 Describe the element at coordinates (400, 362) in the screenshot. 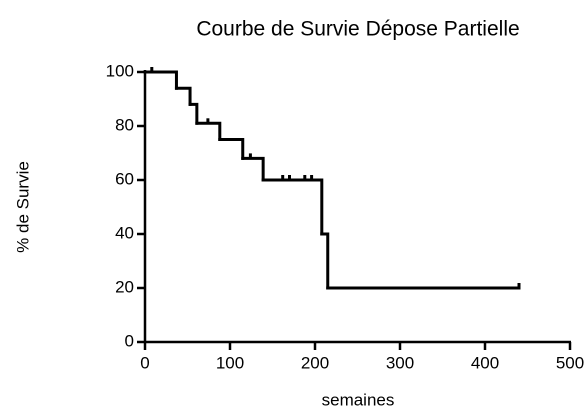

I see `x-tick-label: 300` at that location.